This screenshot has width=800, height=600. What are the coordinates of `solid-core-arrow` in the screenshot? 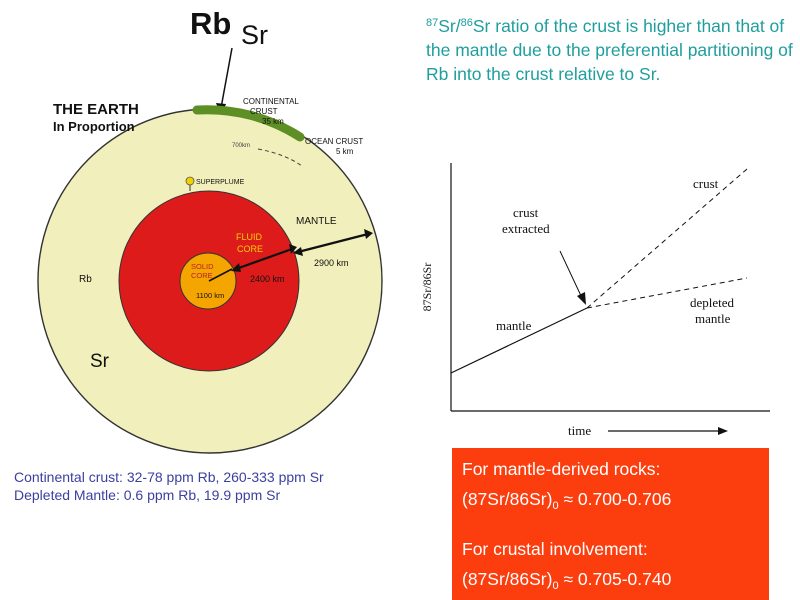 It's located at (220, 275).